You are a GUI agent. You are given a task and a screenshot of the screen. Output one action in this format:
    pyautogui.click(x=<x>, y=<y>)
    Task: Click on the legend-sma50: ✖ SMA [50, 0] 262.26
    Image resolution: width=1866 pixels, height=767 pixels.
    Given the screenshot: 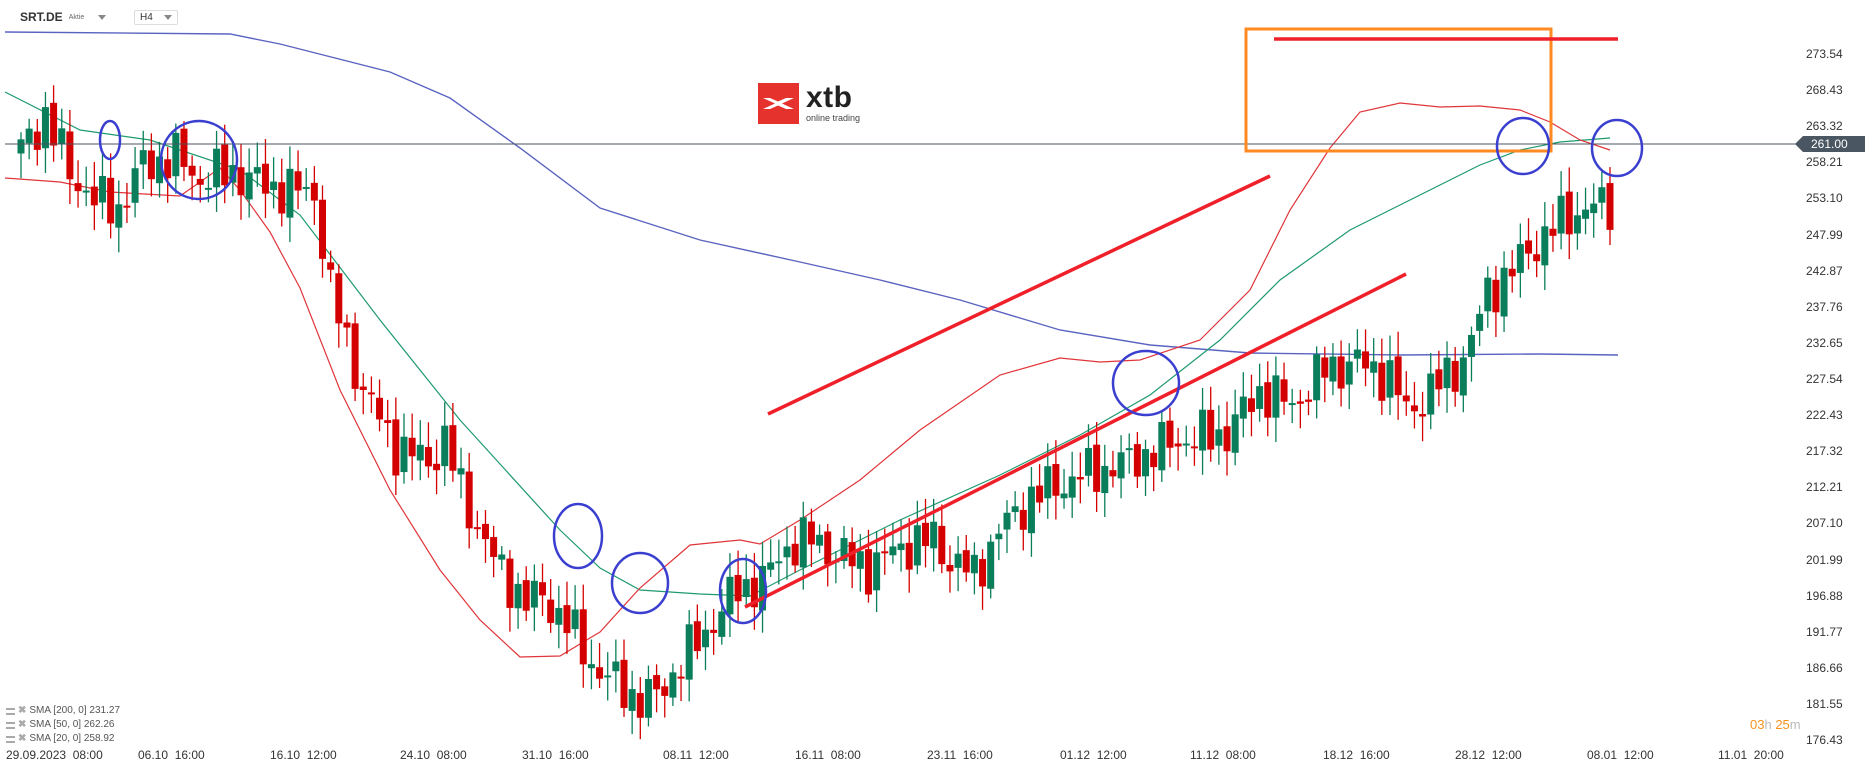 What is the action you would take?
    pyautogui.click(x=63, y=725)
    